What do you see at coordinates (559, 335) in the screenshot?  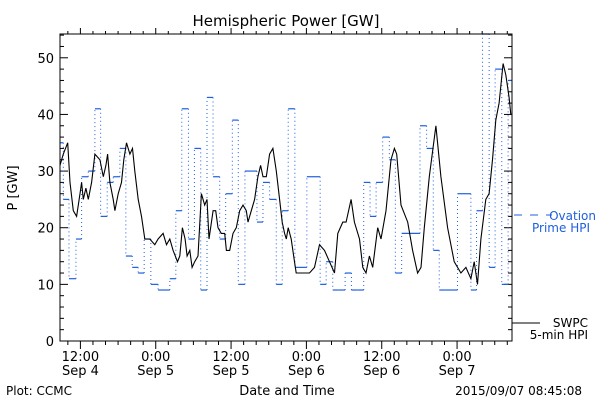 I see `legend-swpc-line2: 5-min HPI` at bounding box center [559, 335].